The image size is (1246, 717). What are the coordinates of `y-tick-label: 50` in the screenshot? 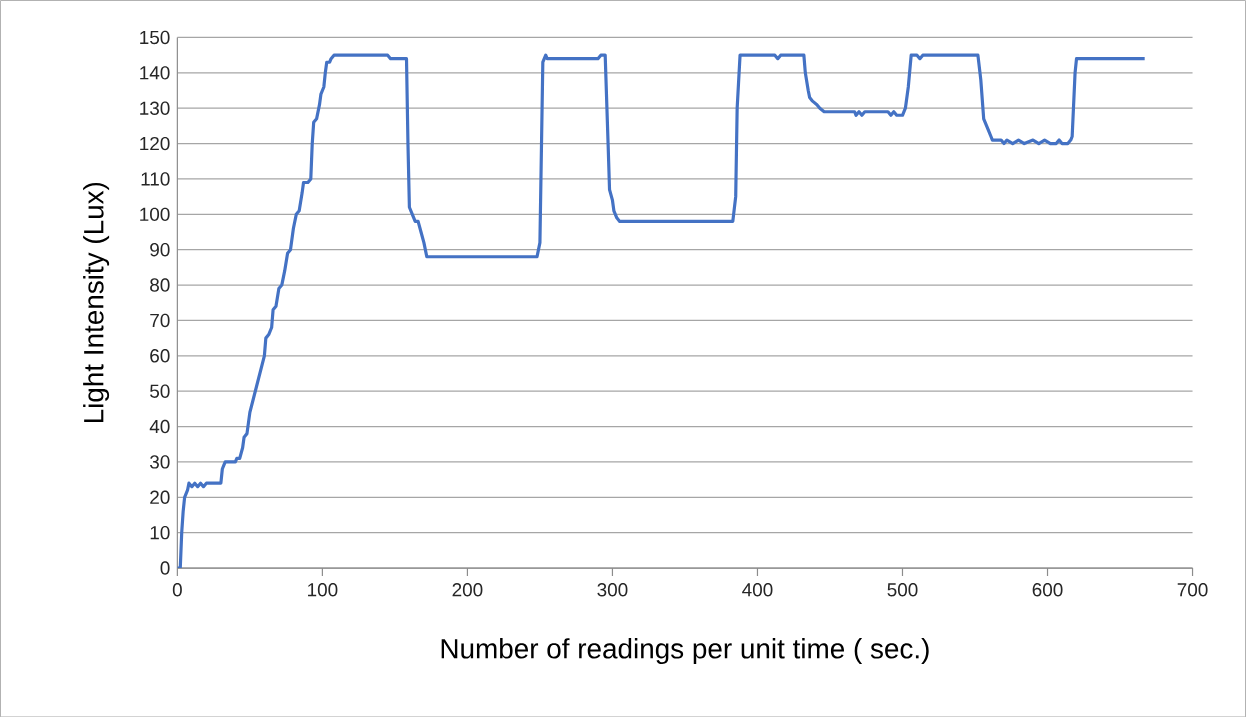 It's located at (160, 391).